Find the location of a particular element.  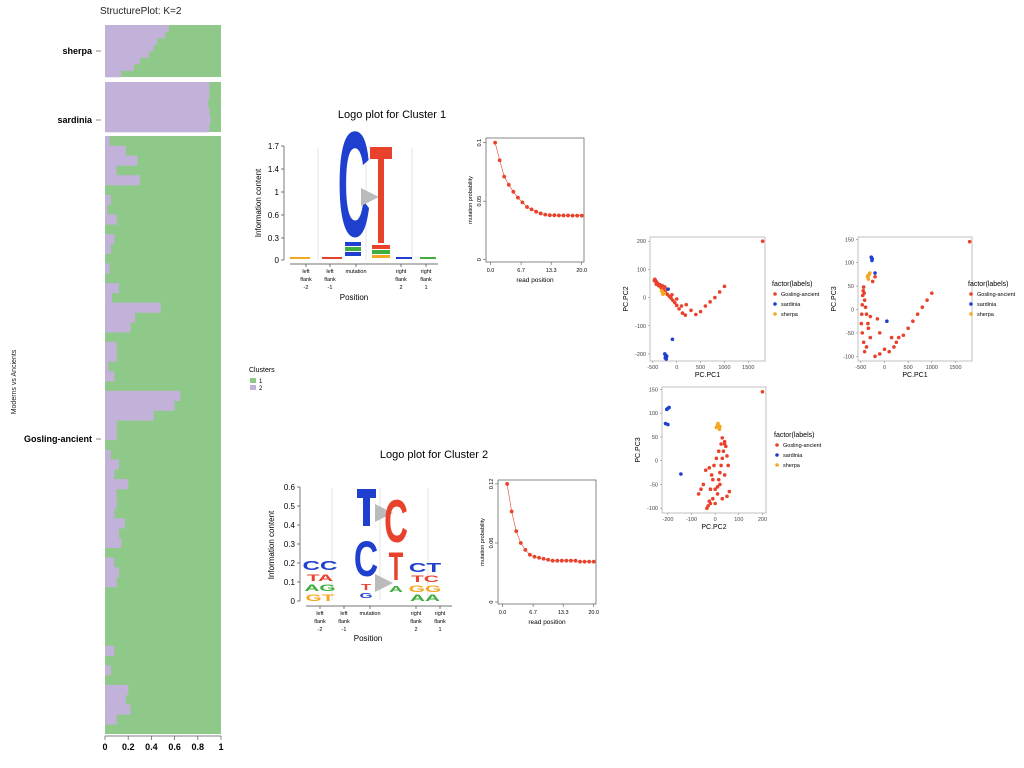

logo2-ytick: 0.5 is located at coordinates (290, 506).